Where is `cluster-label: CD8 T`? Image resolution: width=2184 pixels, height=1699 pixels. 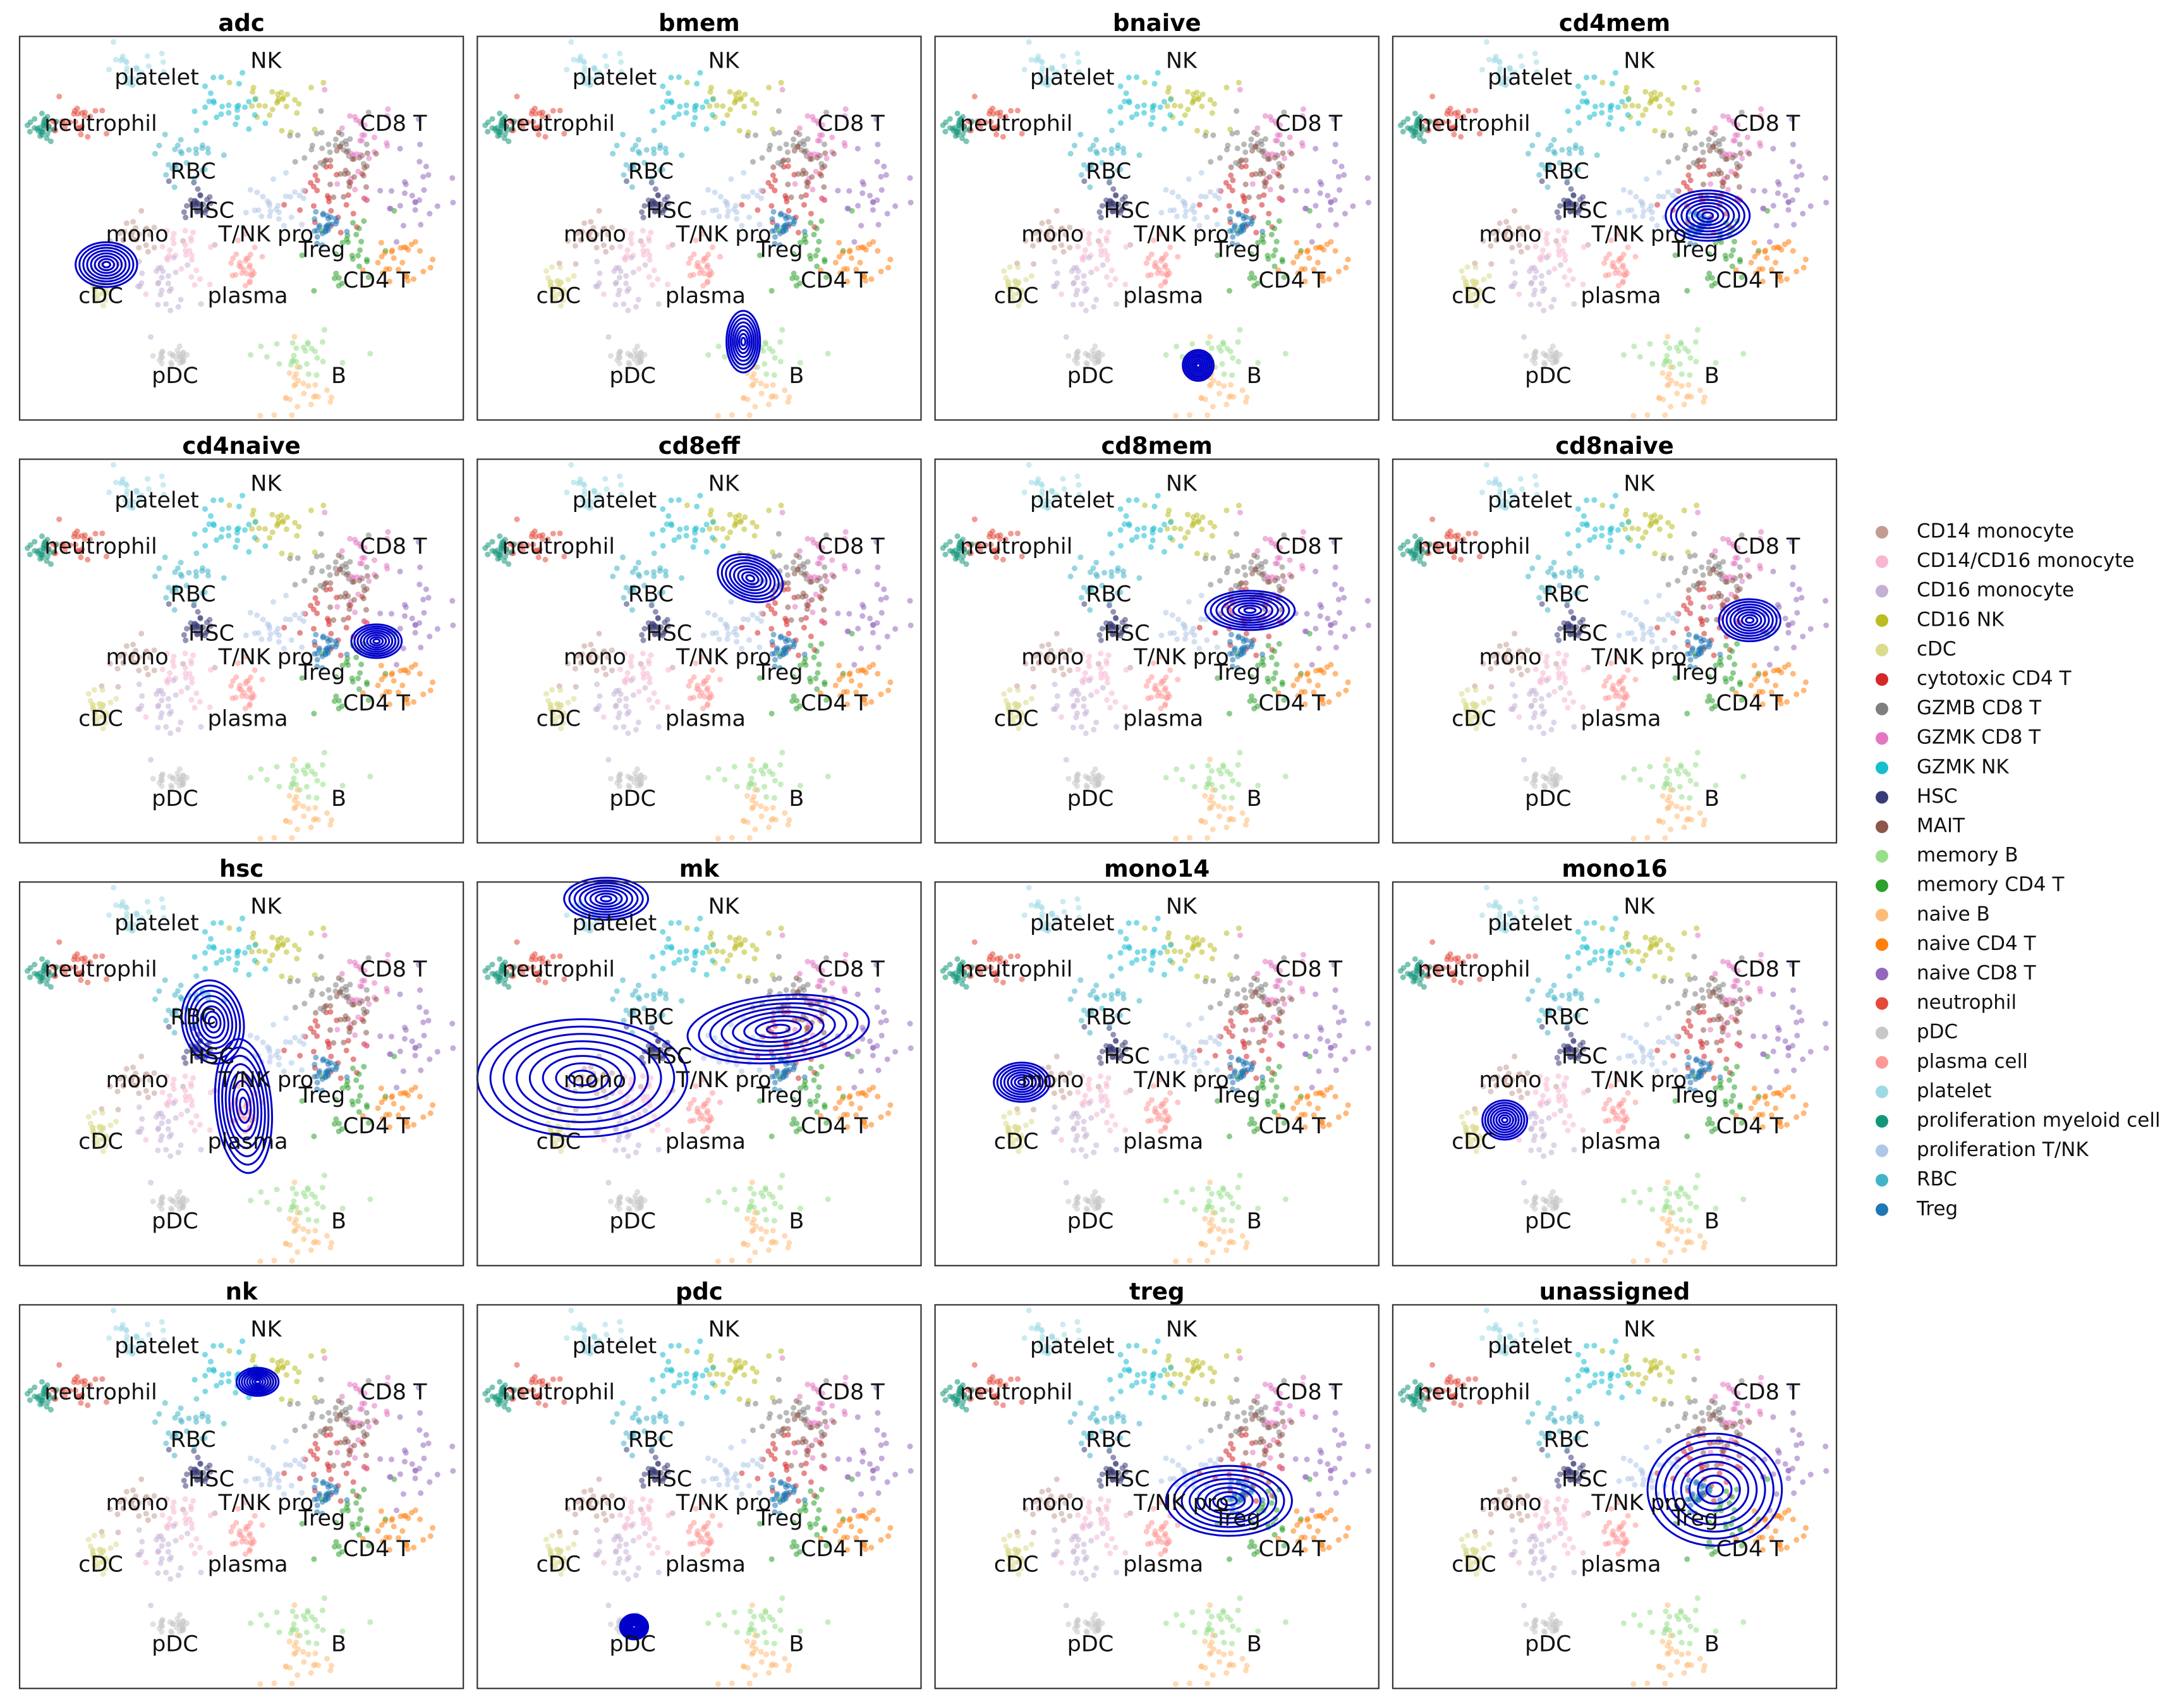
cluster-label: CD8 T is located at coordinates (393, 546).